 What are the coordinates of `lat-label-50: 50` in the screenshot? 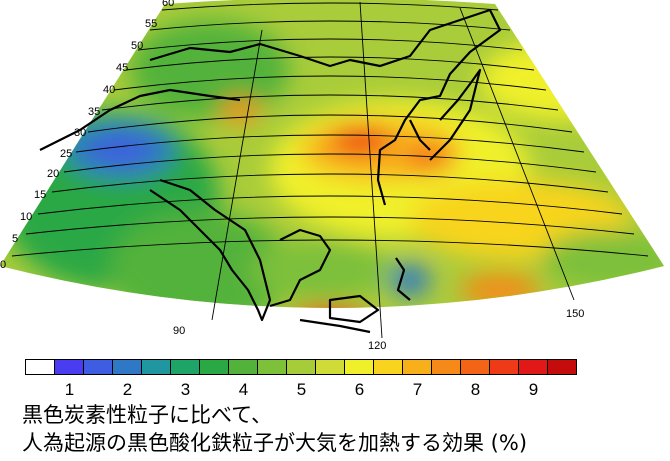 It's located at (137, 46).